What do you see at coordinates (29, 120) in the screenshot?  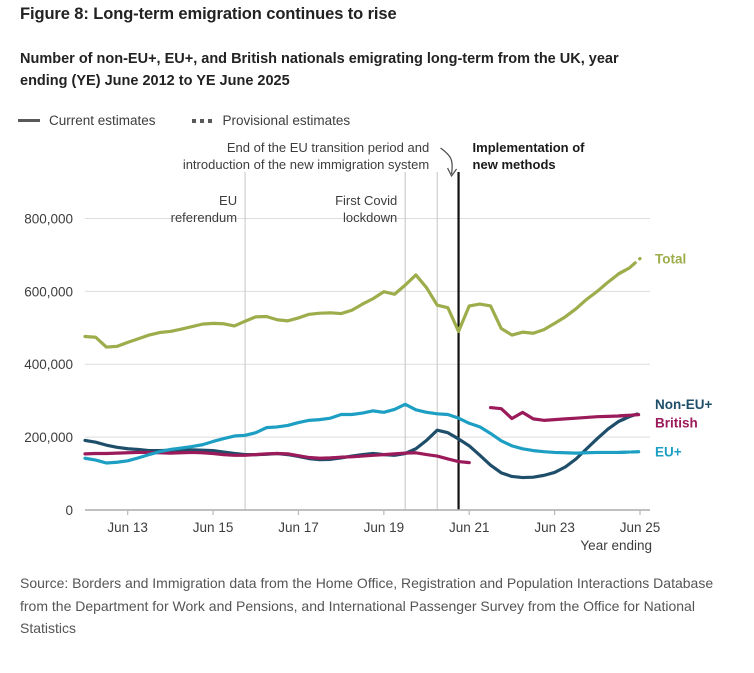 I see `solid-line-icon` at bounding box center [29, 120].